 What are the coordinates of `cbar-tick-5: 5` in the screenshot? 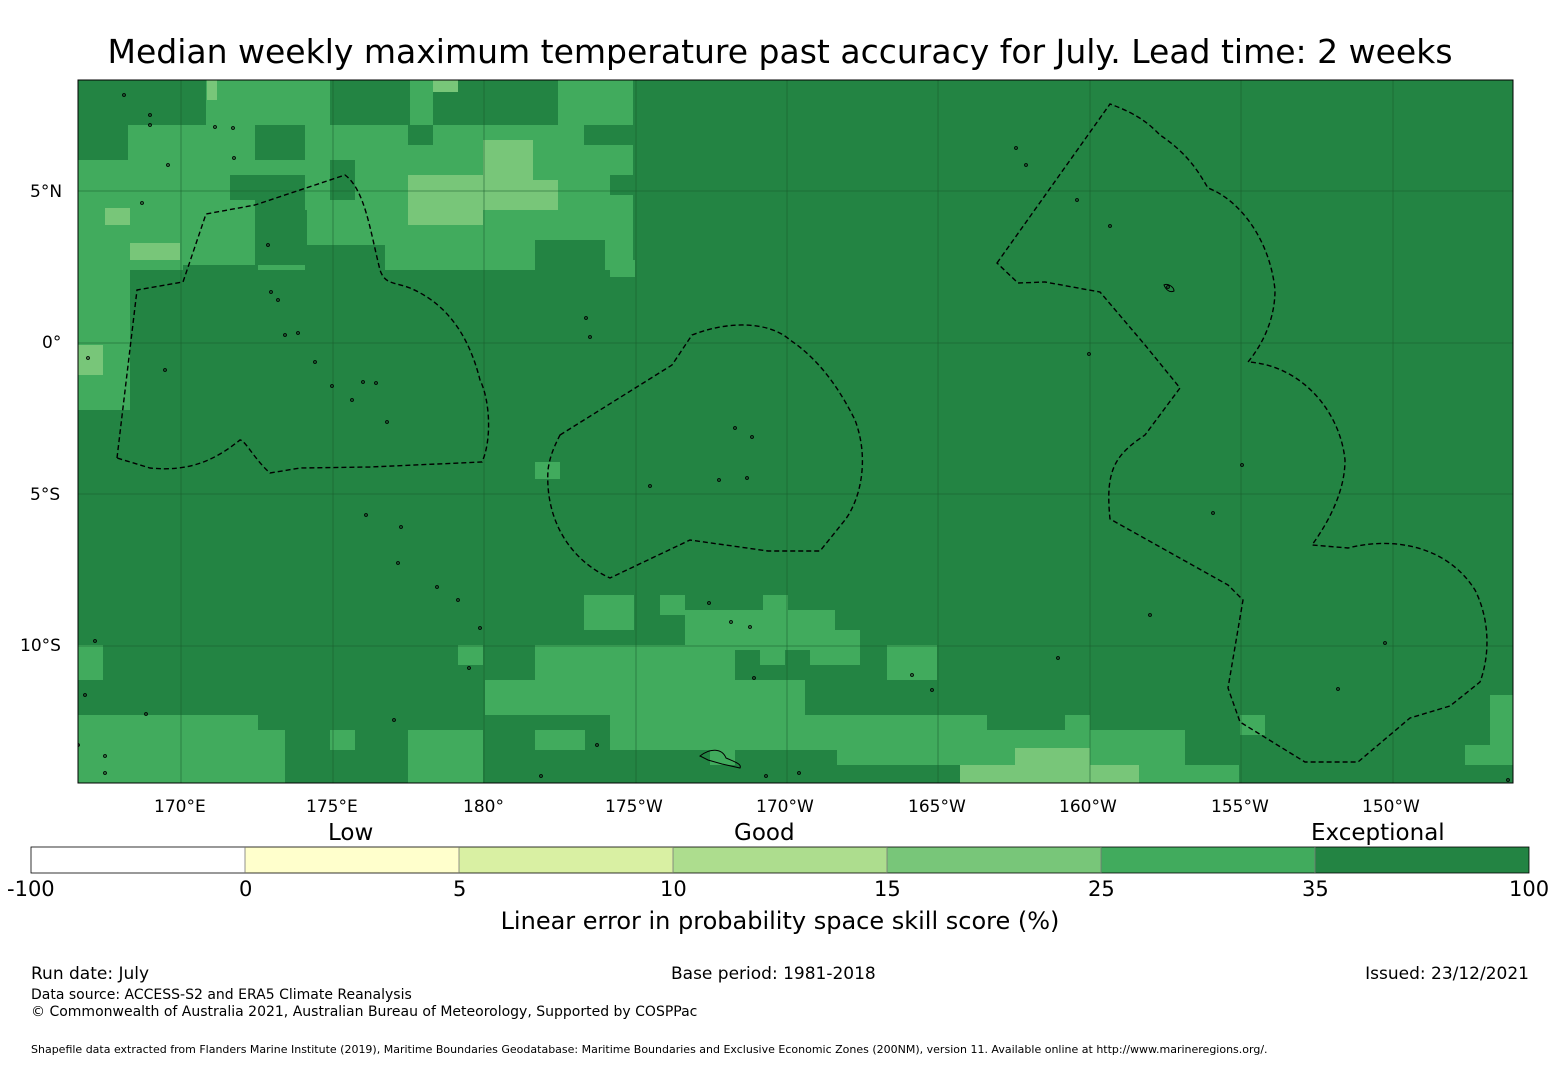 It's located at (460, 889).